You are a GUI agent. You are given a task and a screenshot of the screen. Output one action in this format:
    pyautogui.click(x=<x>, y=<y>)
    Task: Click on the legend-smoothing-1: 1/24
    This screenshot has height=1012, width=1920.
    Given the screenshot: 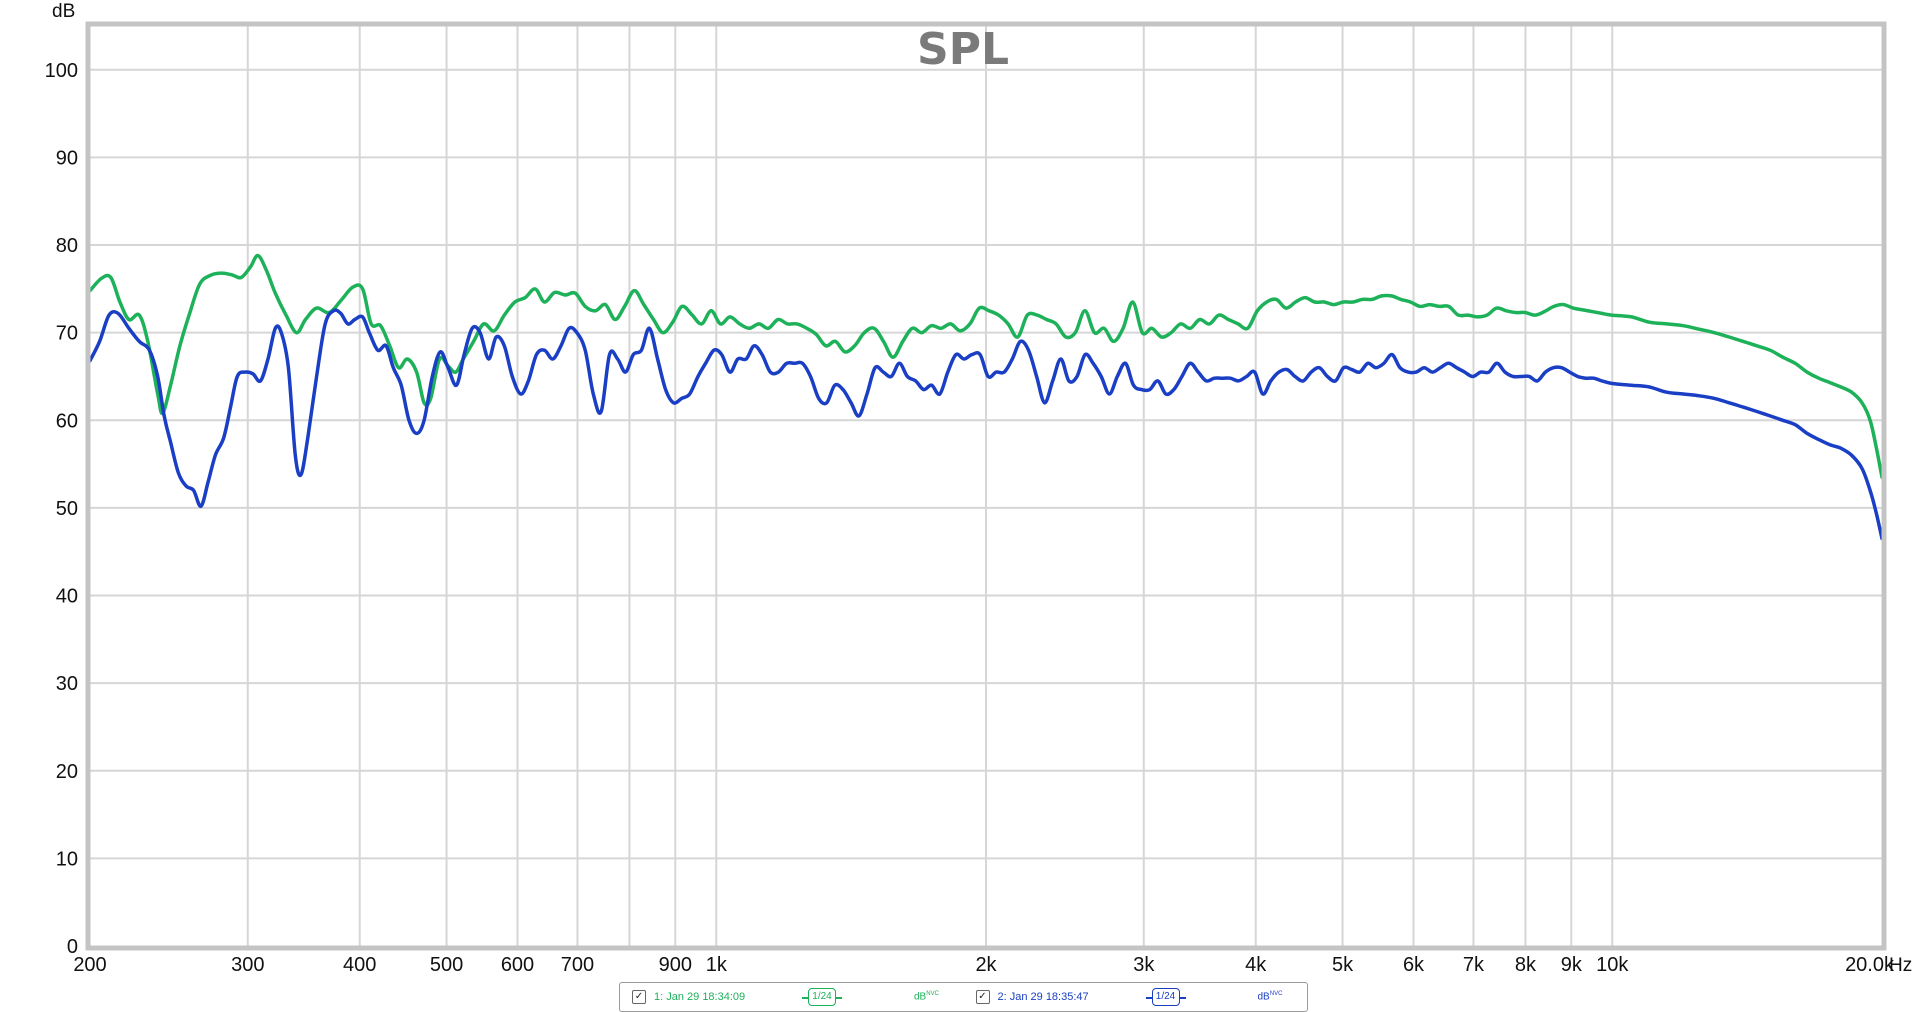 What is the action you would take?
    pyautogui.click(x=822, y=997)
    